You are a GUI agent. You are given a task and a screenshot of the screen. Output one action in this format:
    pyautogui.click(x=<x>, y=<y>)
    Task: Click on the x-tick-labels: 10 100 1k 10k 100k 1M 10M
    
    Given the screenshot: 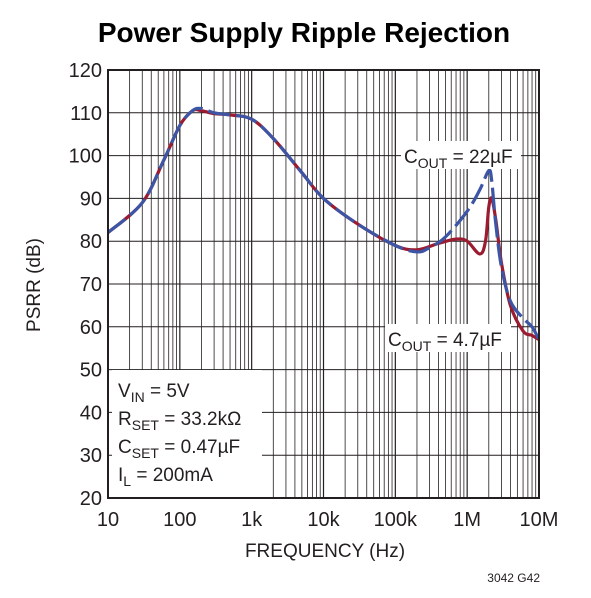 What is the action you would take?
    pyautogui.click(x=328, y=520)
    